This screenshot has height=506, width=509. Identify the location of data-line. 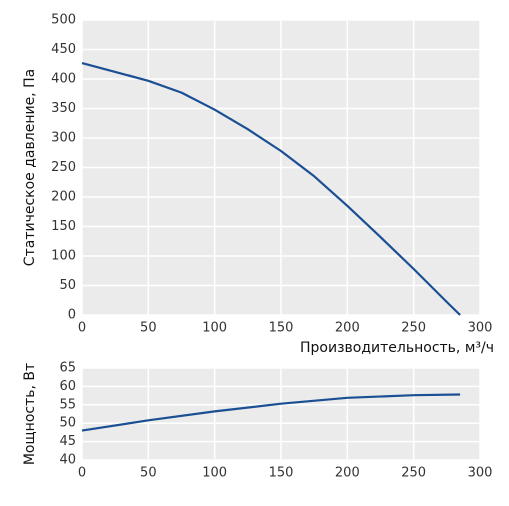
(271, 412).